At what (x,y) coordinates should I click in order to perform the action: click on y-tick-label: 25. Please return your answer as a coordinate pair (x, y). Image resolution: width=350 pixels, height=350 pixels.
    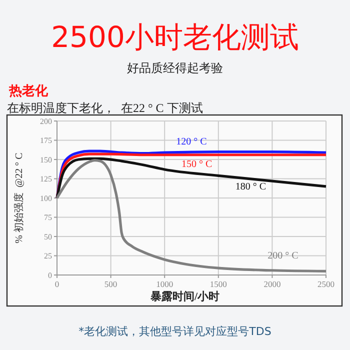
    Looking at the image, I should click on (48, 256).